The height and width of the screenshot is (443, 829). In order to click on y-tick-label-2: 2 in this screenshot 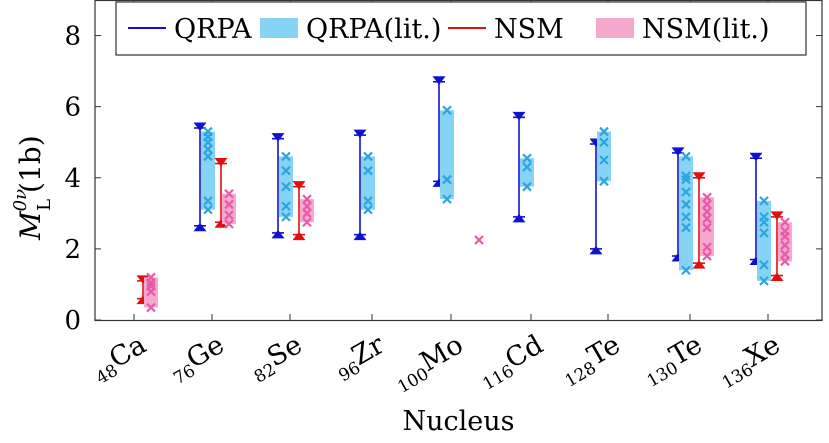, I will do `click(72, 250)`.